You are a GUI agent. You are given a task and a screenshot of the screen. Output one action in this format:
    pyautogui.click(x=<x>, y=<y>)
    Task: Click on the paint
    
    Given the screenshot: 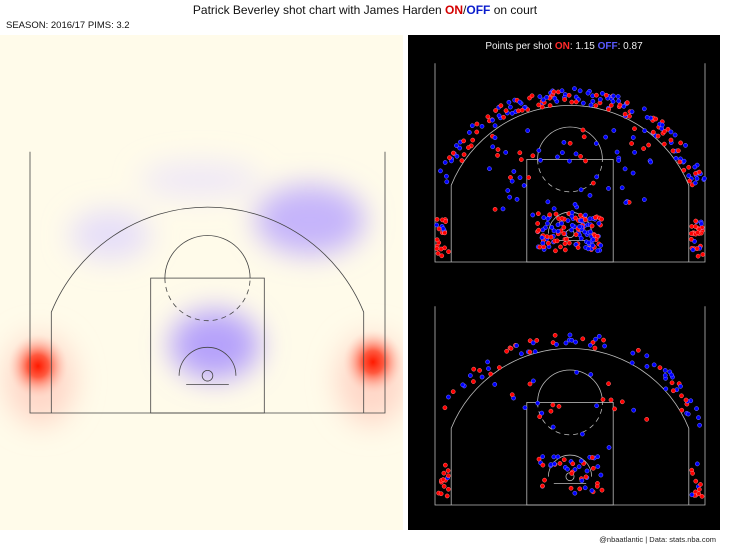 What is the action you would take?
    pyautogui.click(x=570, y=453)
    